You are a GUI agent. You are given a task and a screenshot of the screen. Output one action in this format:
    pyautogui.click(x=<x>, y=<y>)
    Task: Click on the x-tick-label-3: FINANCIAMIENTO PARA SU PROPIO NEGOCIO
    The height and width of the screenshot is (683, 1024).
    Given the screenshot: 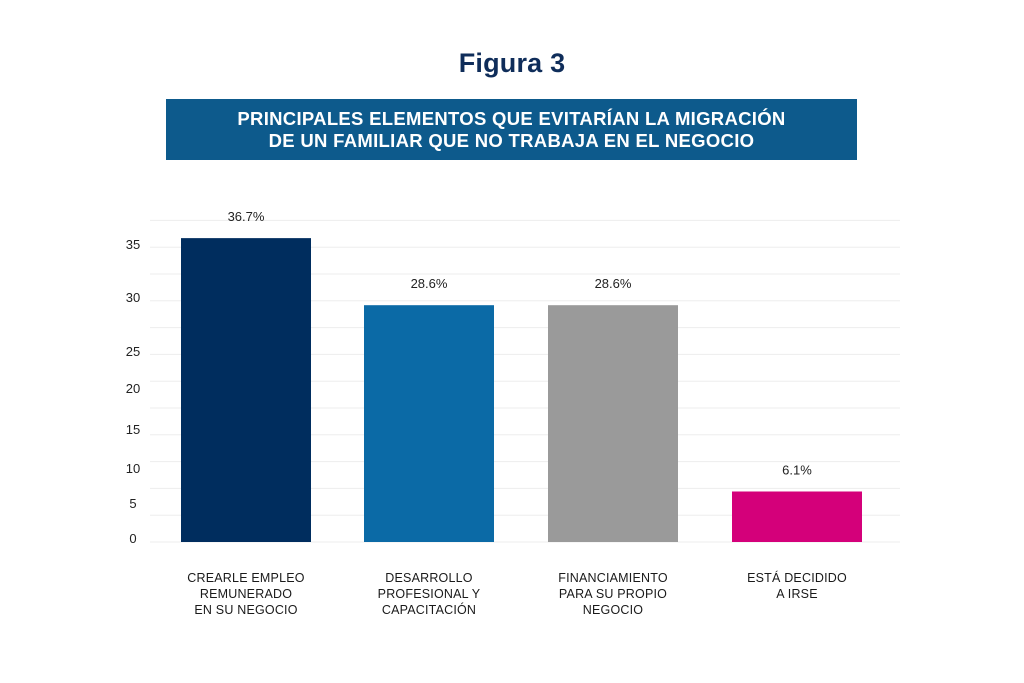 What is the action you would take?
    pyautogui.click(x=613, y=594)
    